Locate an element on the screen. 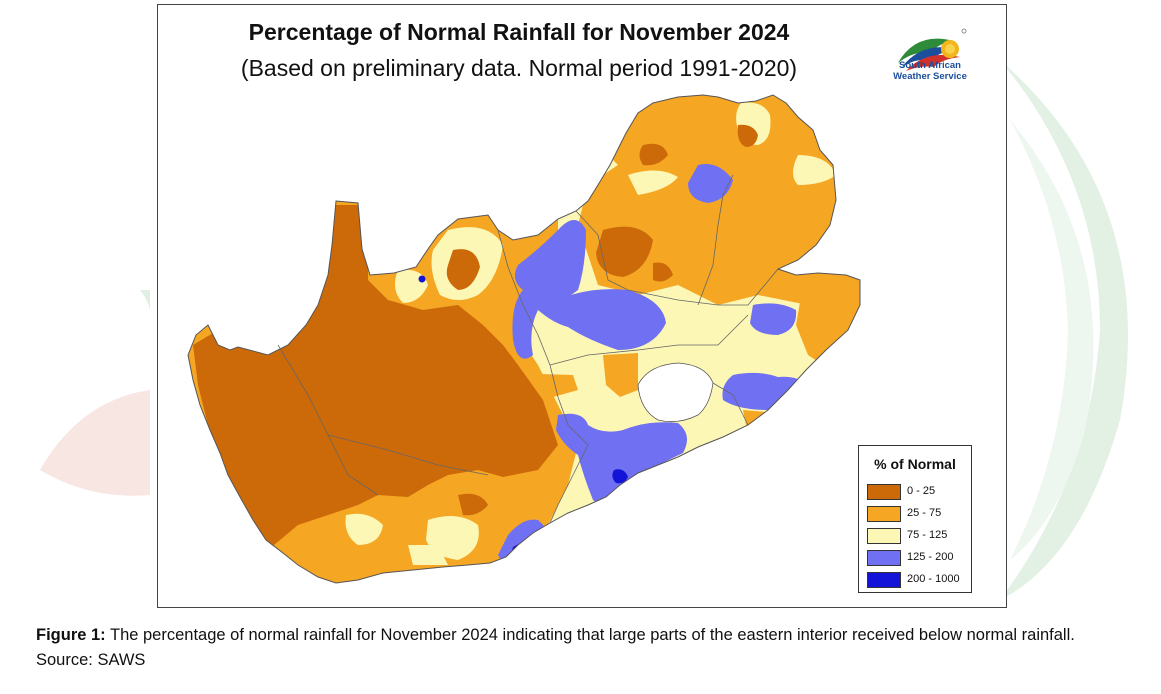 The height and width of the screenshot is (694, 1161). legend-label: 200 - 1000 is located at coordinates (933, 579).